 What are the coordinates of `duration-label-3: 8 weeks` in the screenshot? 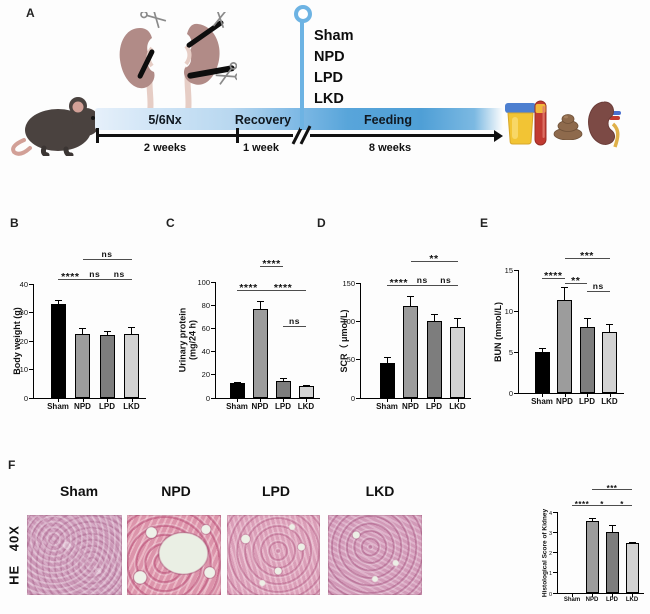 It's located at (390, 148).